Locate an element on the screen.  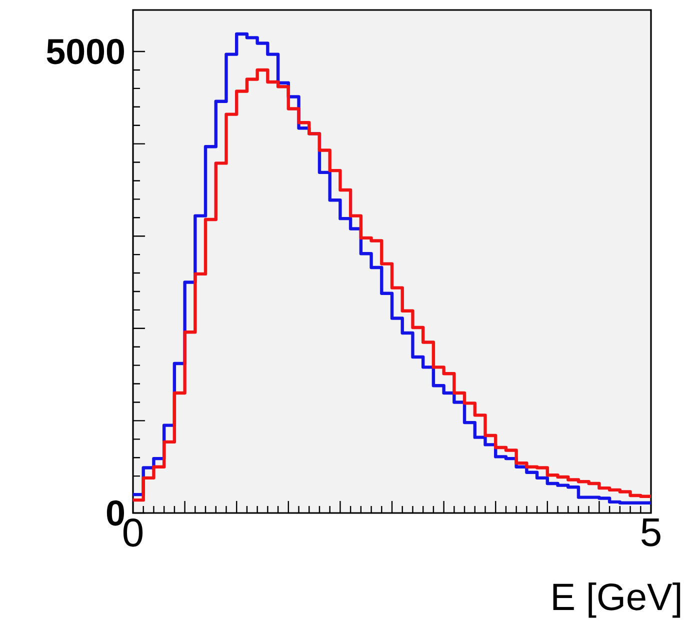
x-tick-label: 5 is located at coordinates (651, 532).